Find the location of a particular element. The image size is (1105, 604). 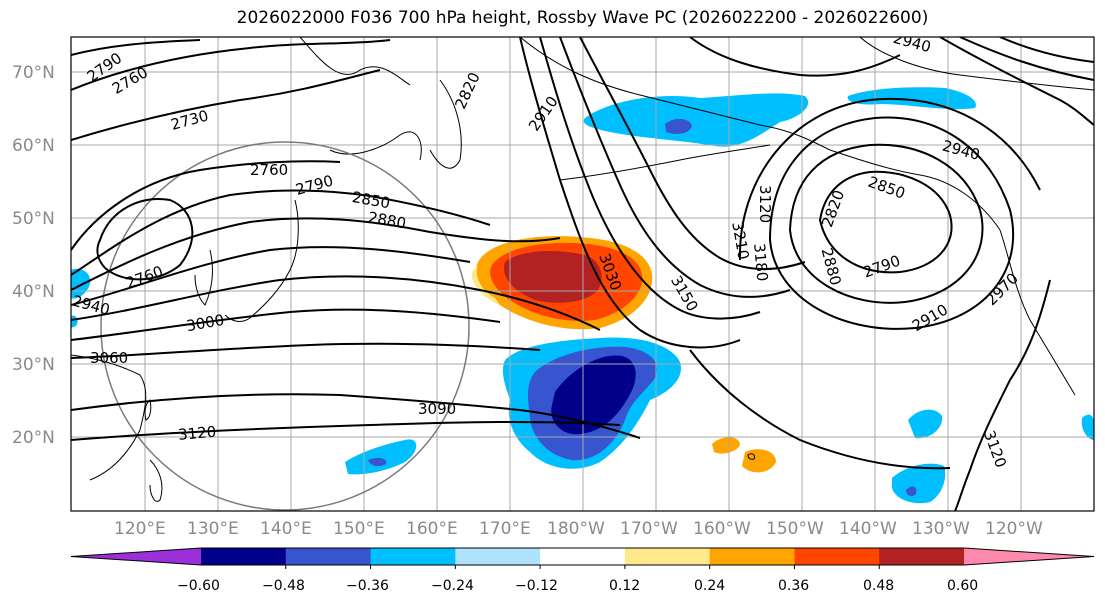

contour-label: 3060 is located at coordinates (109, 358).